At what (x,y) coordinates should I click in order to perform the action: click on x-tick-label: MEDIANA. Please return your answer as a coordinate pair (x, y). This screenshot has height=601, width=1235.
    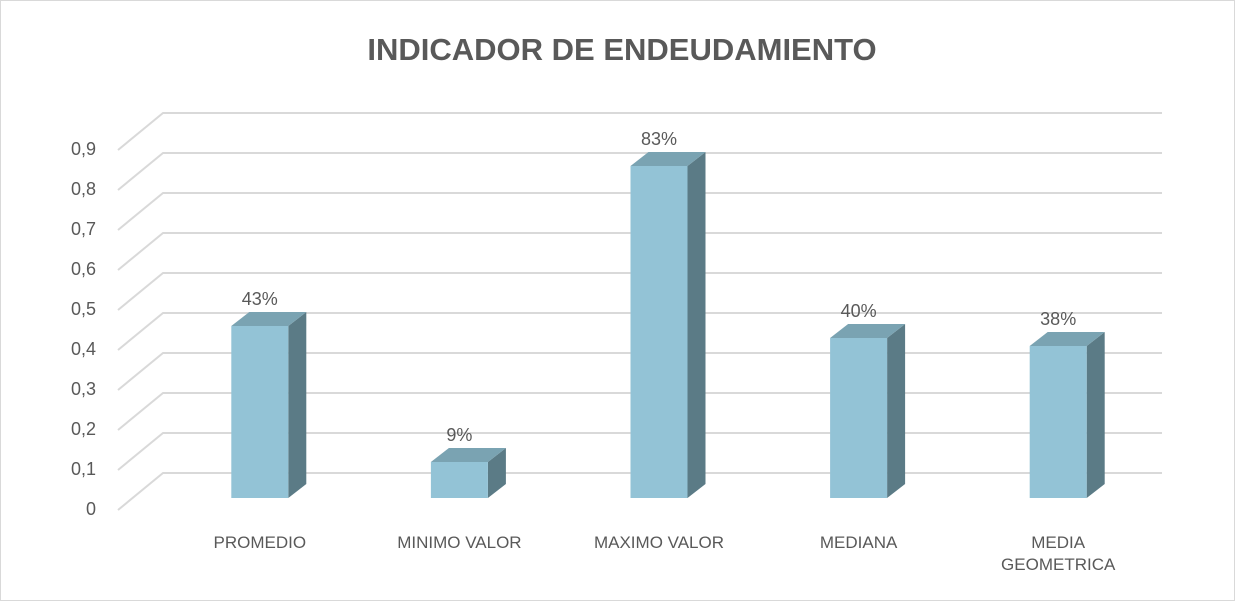
    Looking at the image, I should click on (858, 542).